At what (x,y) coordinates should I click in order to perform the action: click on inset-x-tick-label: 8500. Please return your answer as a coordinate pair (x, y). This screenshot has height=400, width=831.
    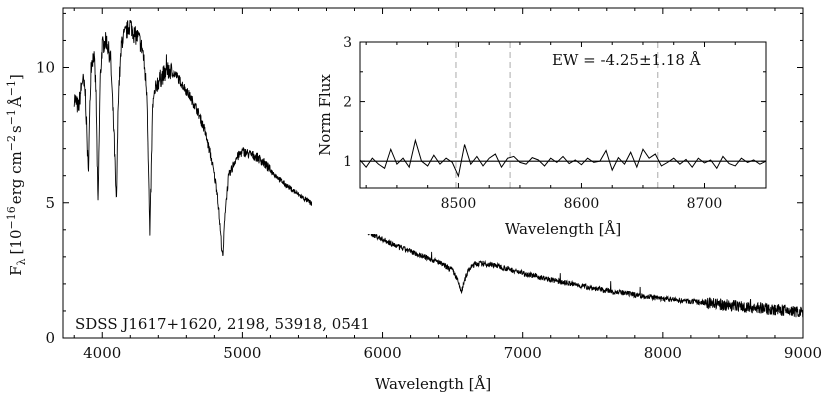
    Looking at the image, I should click on (459, 204).